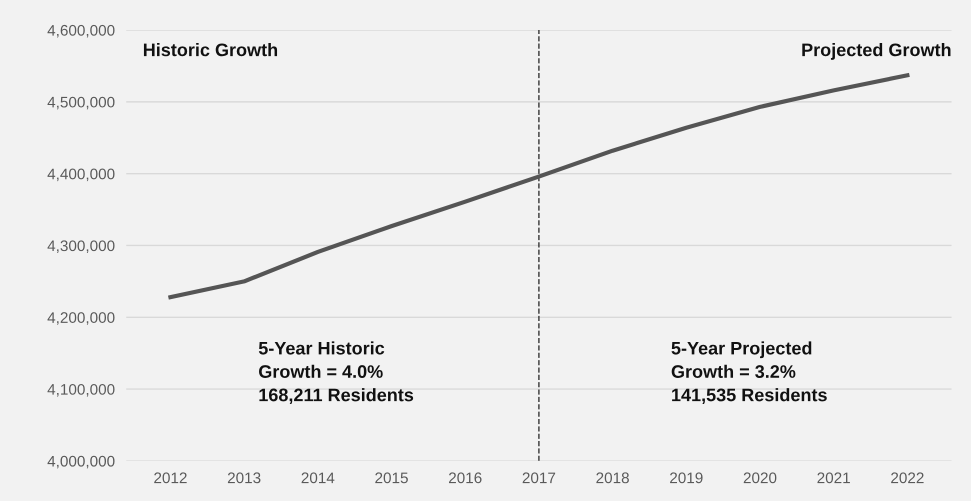  What do you see at coordinates (318, 478) in the screenshot?
I see `x-tick-label: 2014` at bounding box center [318, 478].